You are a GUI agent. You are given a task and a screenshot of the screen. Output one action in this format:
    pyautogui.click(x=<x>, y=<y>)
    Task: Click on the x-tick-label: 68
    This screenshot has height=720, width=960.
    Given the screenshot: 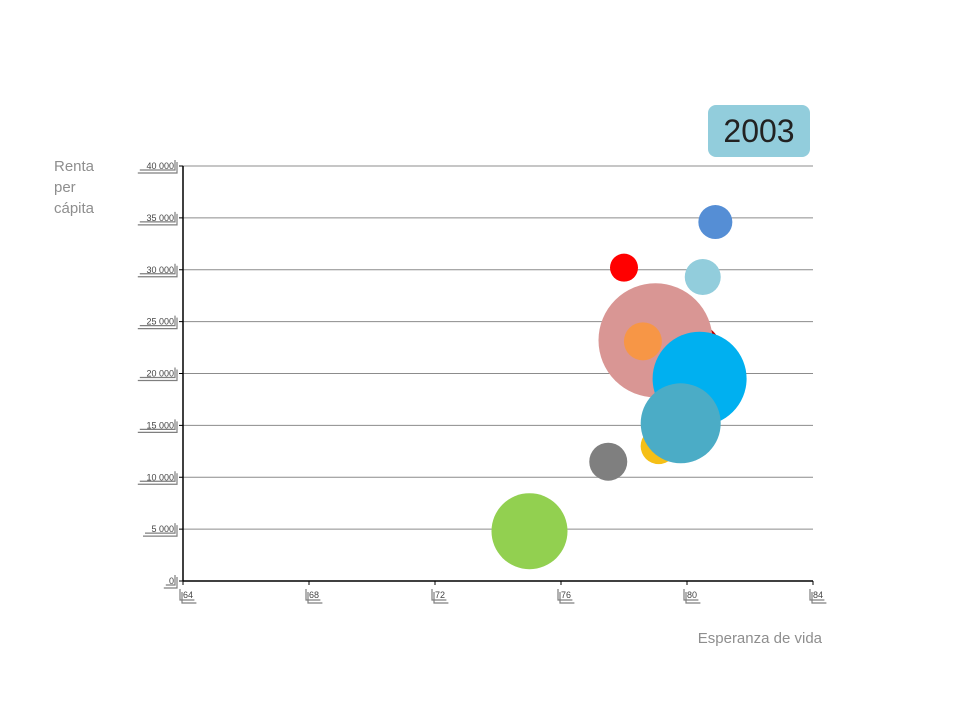 What is the action you would take?
    pyautogui.click(x=314, y=595)
    